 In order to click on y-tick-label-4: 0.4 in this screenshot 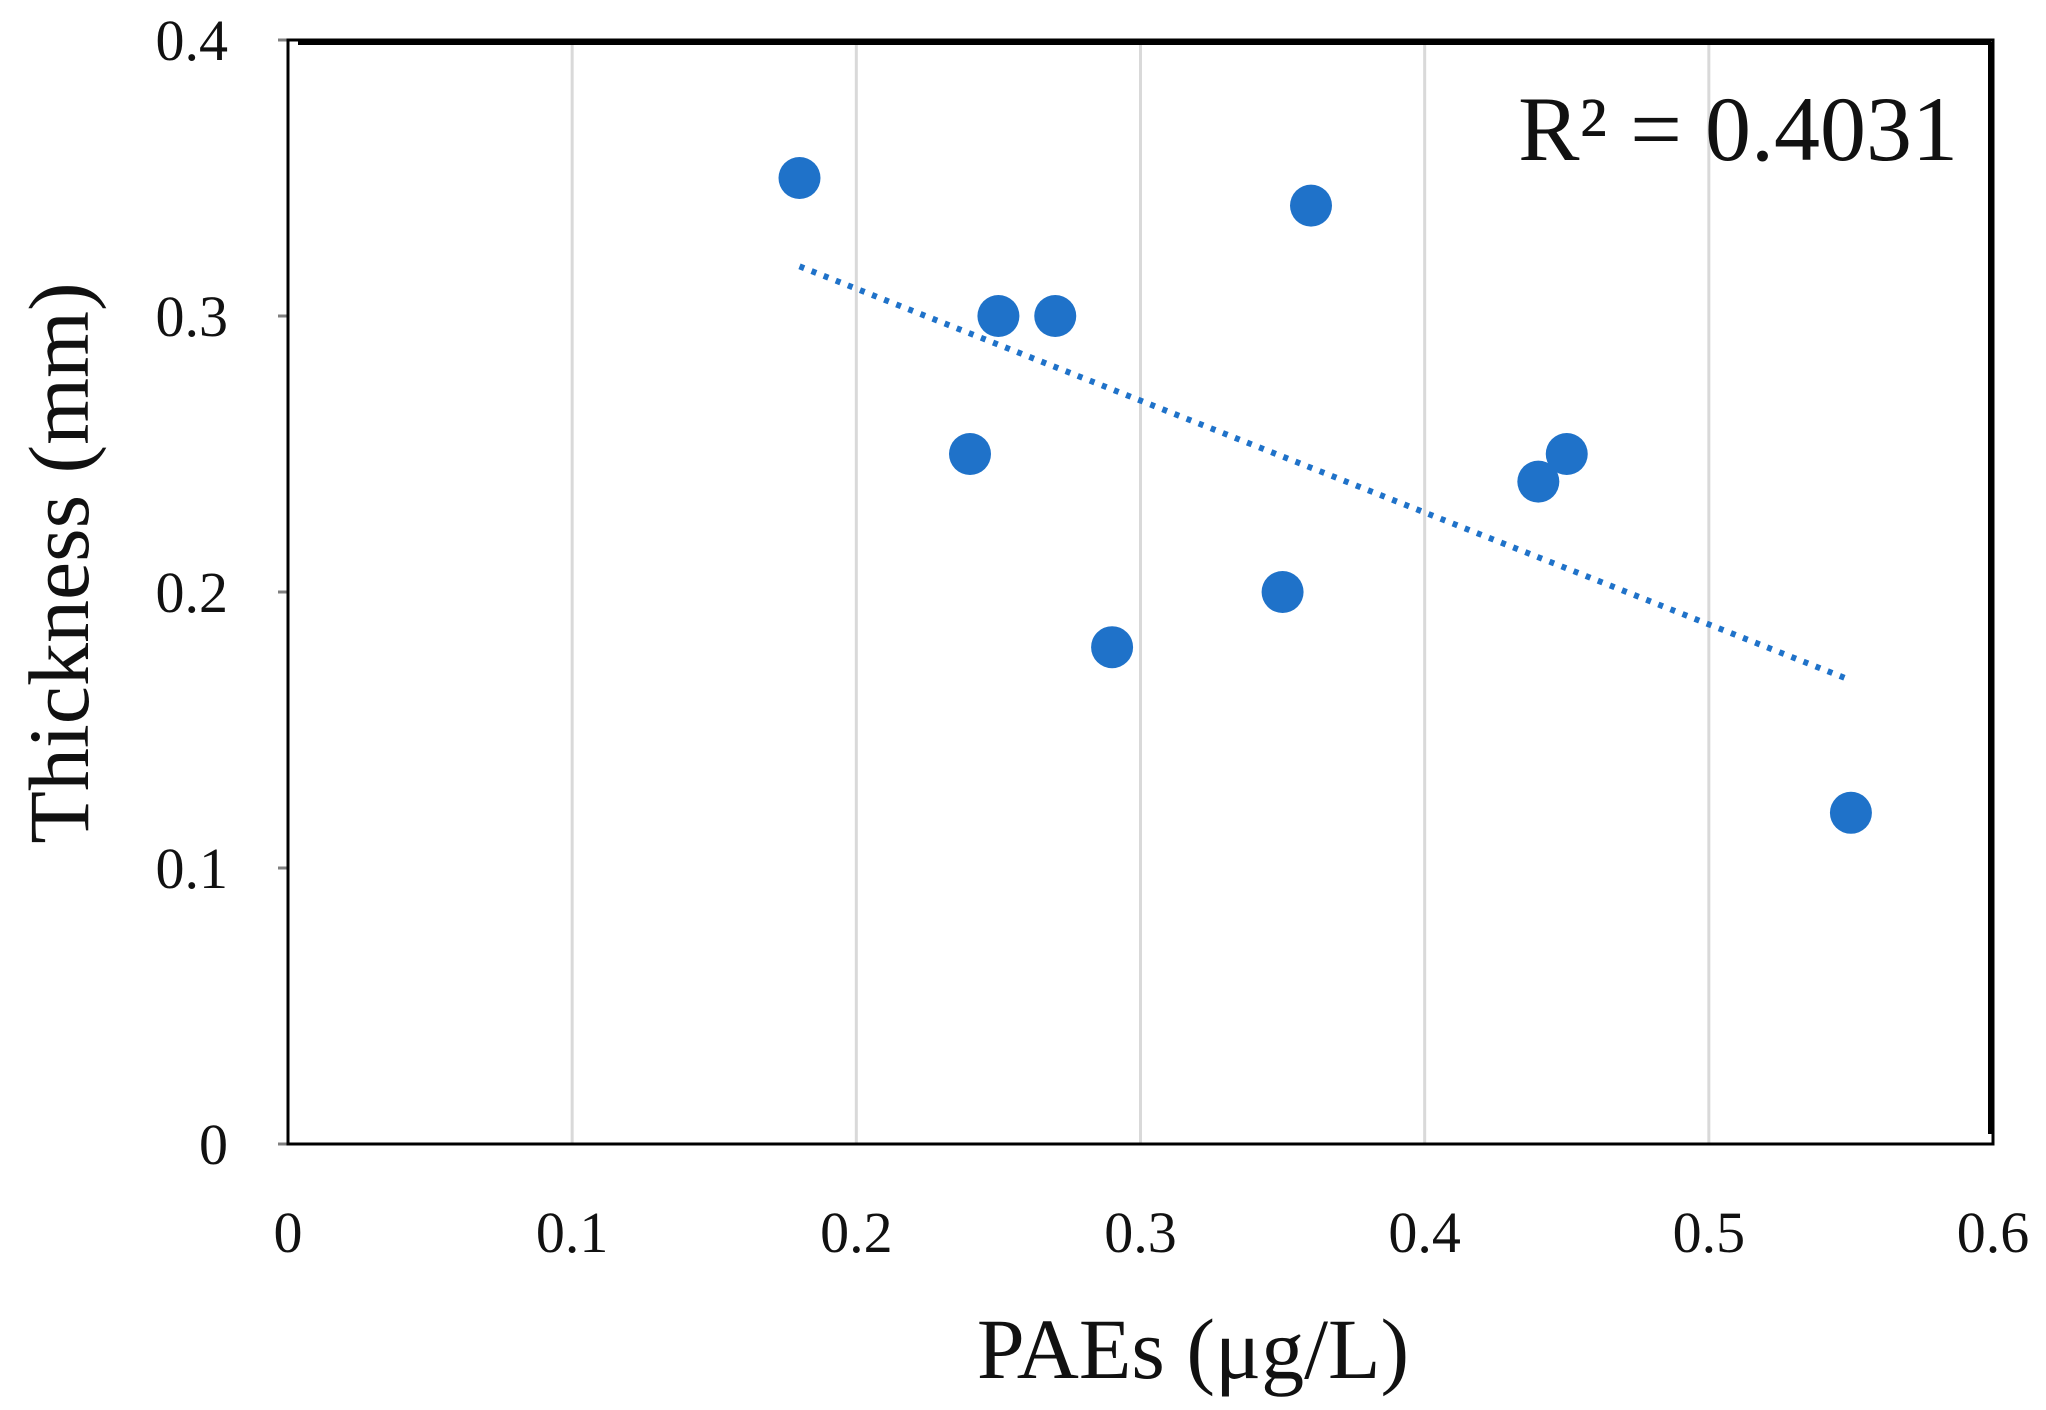, I will do `click(192, 40)`.